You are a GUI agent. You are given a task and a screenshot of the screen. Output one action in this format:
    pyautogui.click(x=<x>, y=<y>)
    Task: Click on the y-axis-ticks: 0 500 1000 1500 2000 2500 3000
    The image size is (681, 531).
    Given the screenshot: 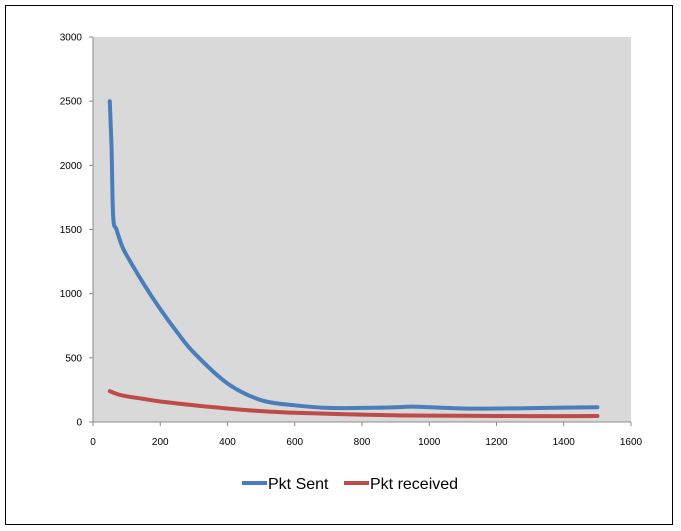 What is the action you would take?
    pyautogui.click(x=76, y=231)
    